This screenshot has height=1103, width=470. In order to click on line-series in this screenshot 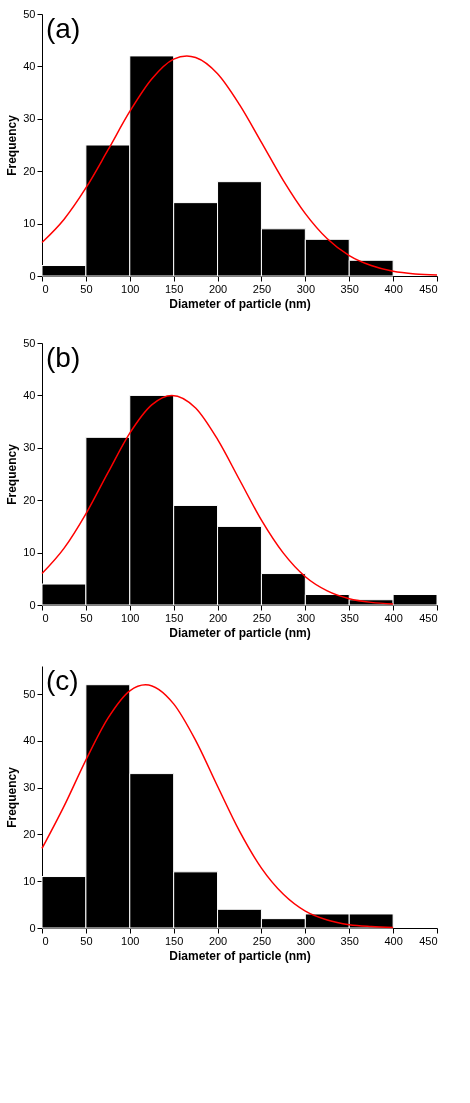, I will do `click(217, 499)`.